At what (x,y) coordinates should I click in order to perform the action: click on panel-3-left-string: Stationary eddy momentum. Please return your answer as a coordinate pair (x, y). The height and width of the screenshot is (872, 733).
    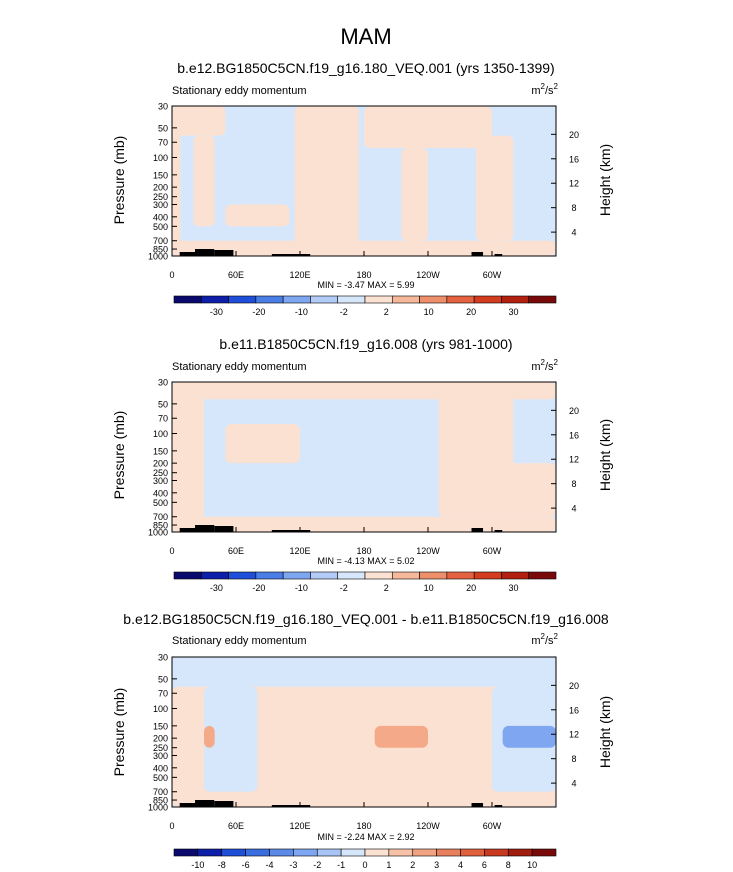
    Looking at the image, I should click on (239, 641).